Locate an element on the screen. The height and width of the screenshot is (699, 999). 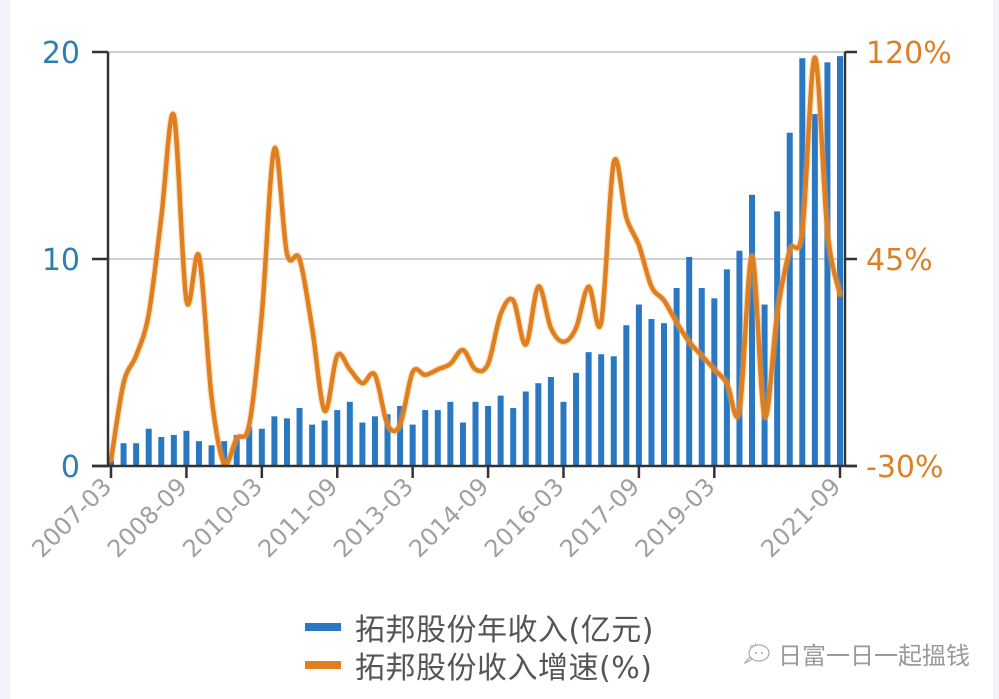
wechat-bubble-icon is located at coordinates (757, 653).